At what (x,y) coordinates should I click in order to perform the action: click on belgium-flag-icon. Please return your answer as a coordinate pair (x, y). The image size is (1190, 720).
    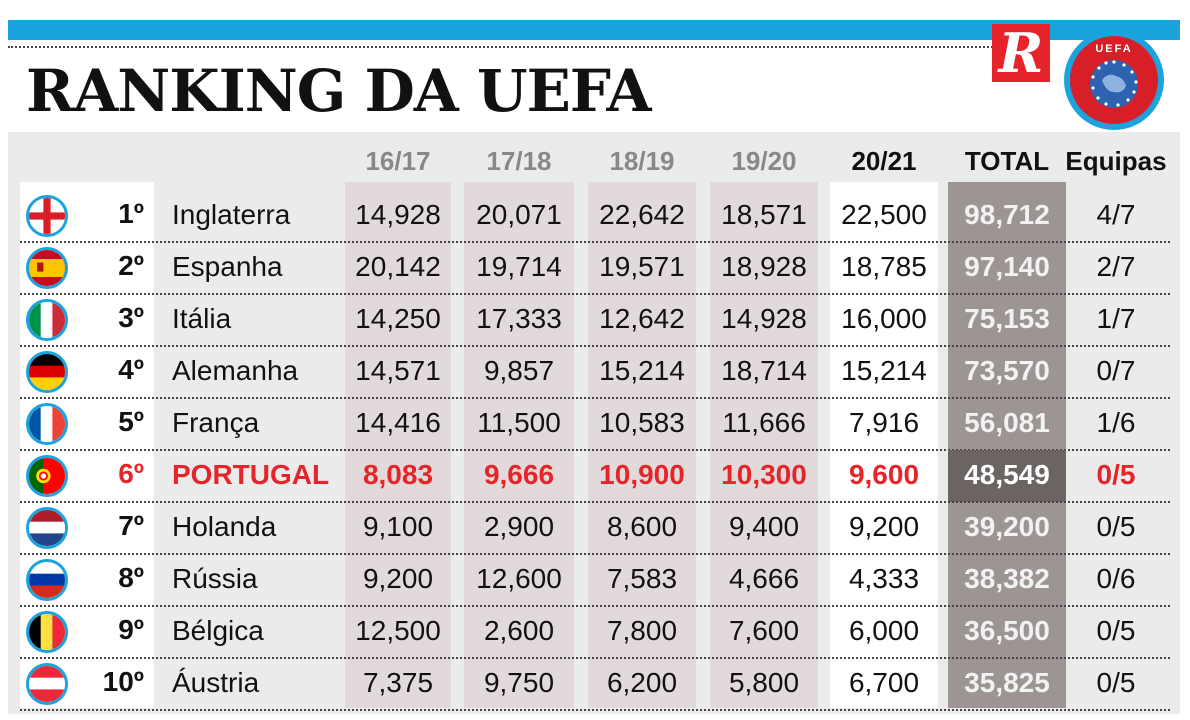
    Looking at the image, I should click on (47, 632).